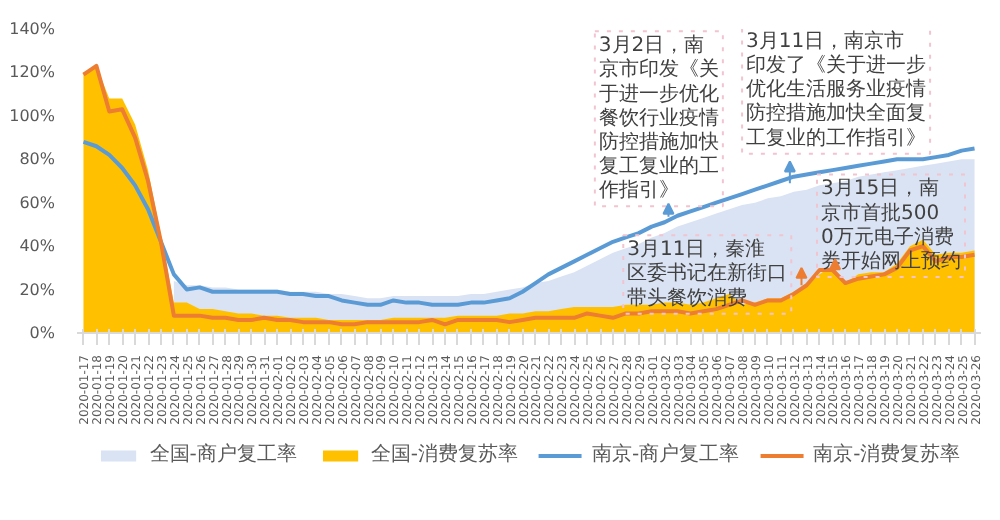 The image size is (1000, 520). Describe the element at coordinates (37, 289) in the screenshot. I see `y-tick-label: 20%` at that location.